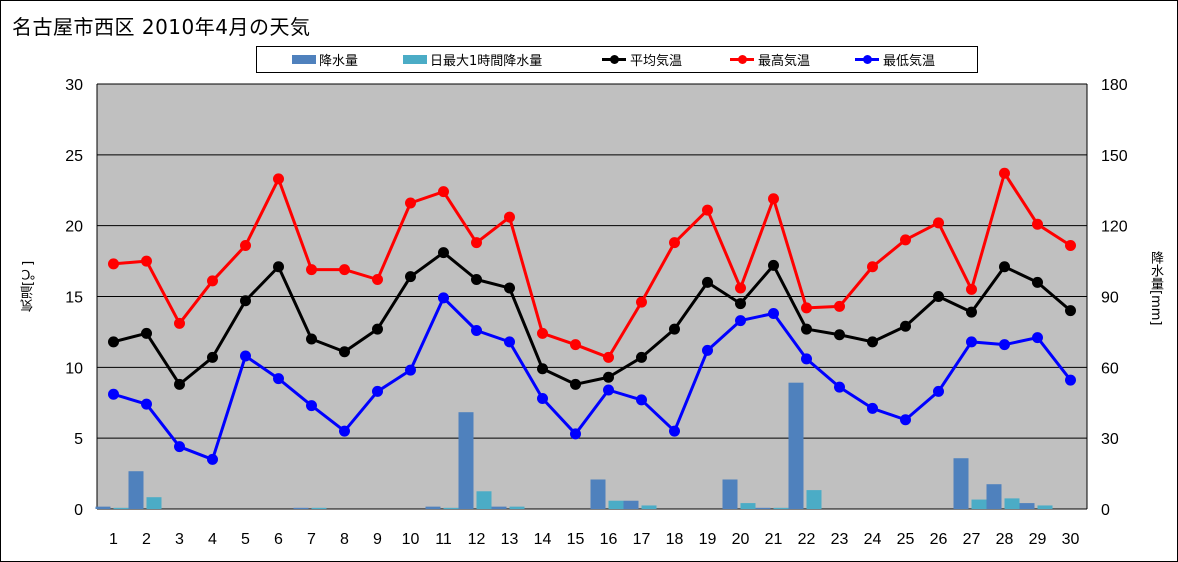 This screenshot has width=1178, height=562. I want to click on x-tick-label: 21, so click(774, 539).